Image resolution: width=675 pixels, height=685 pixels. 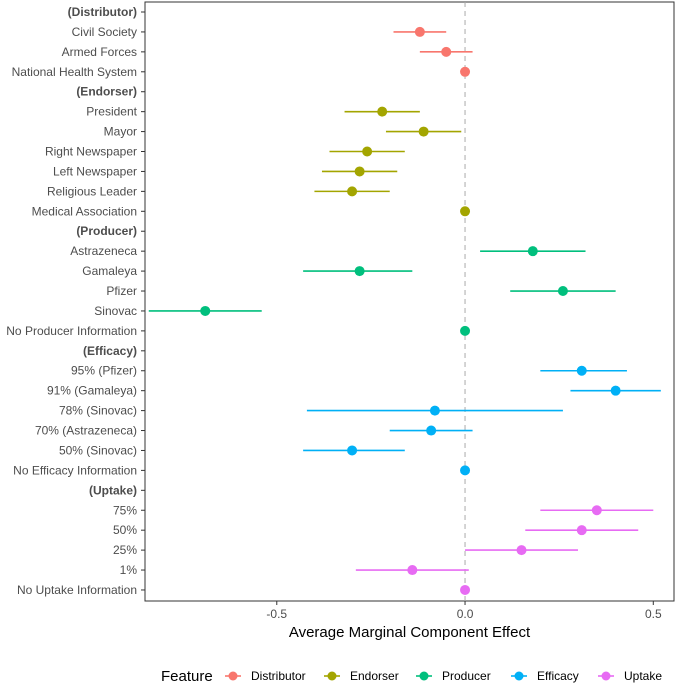 I want to click on y-tick-label: Pfizer, so click(x=121, y=291).